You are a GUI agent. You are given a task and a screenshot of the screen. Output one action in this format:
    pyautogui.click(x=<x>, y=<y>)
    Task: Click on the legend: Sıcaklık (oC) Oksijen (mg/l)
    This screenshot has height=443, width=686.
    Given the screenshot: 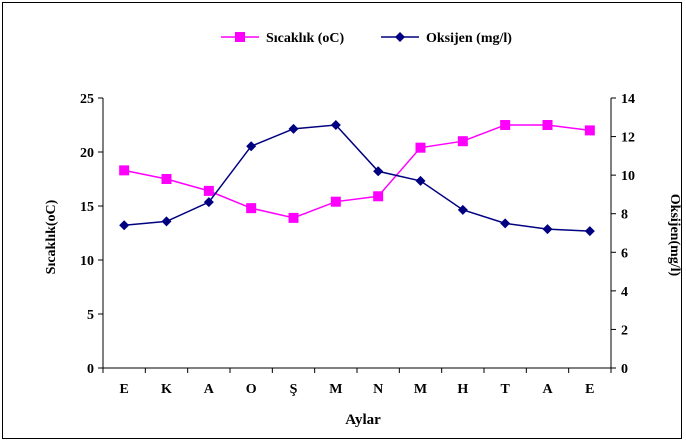 What is the action you would take?
    pyautogui.click(x=366, y=38)
    